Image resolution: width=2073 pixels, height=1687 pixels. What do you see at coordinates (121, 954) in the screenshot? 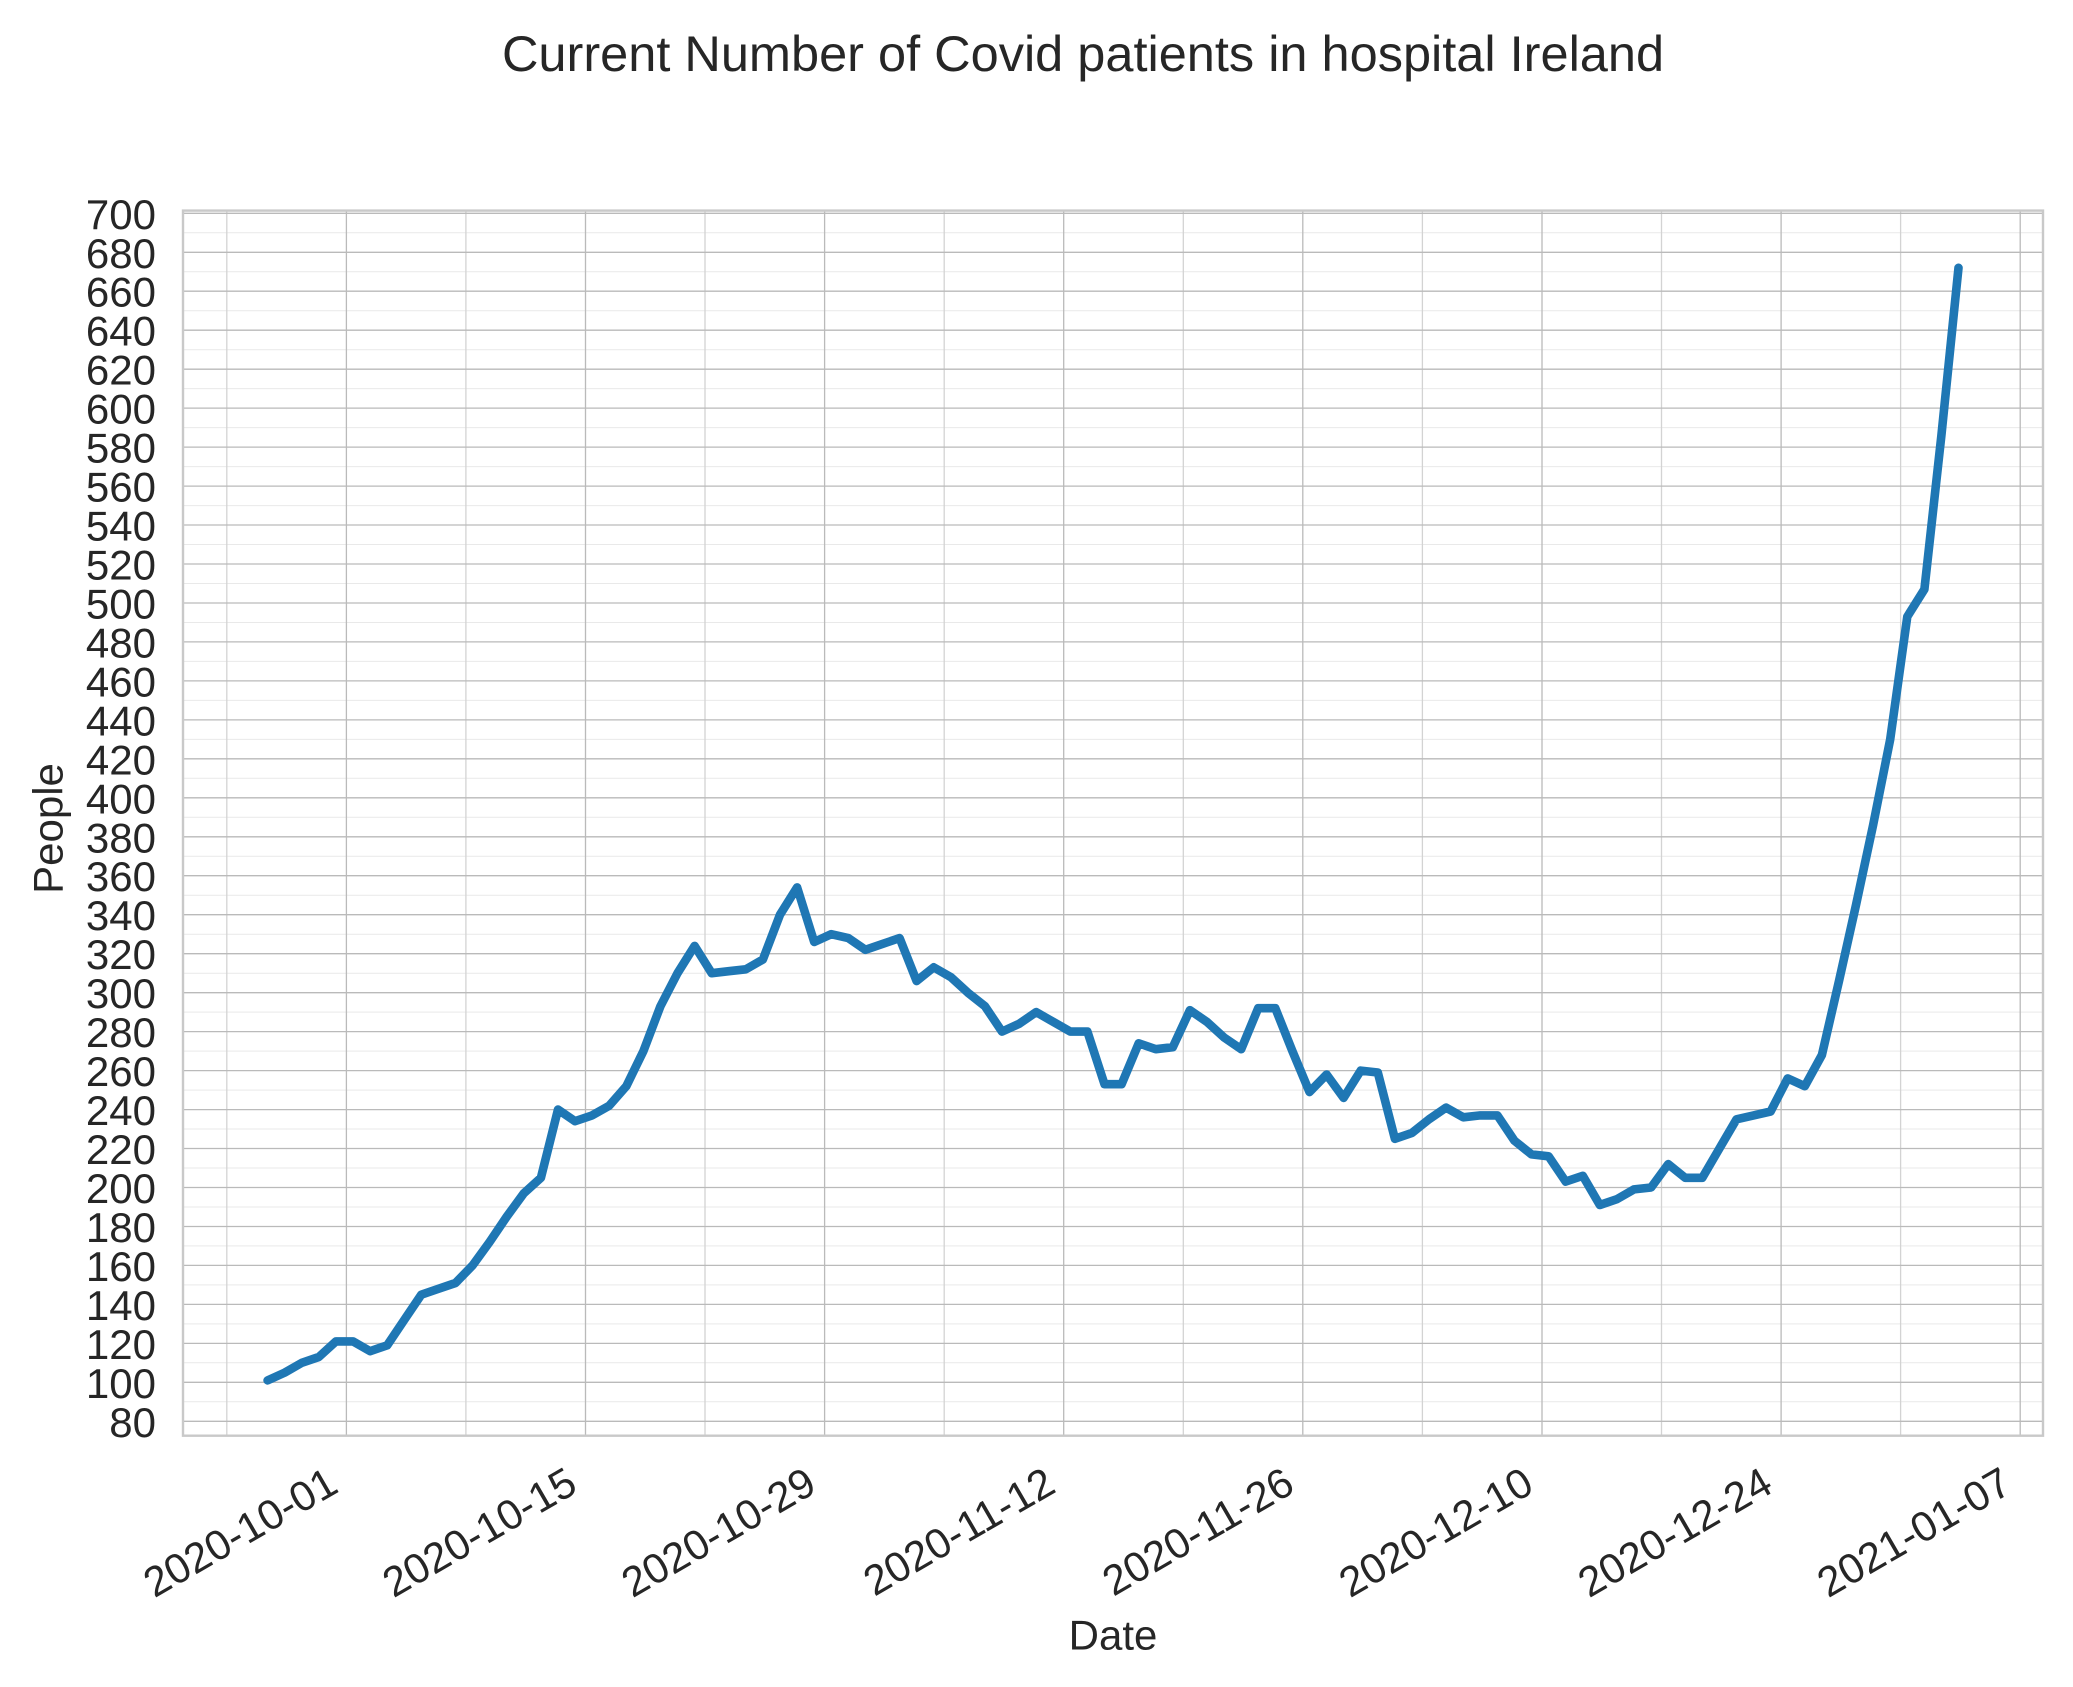
I see `svg-text: 320` at bounding box center [121, 954].